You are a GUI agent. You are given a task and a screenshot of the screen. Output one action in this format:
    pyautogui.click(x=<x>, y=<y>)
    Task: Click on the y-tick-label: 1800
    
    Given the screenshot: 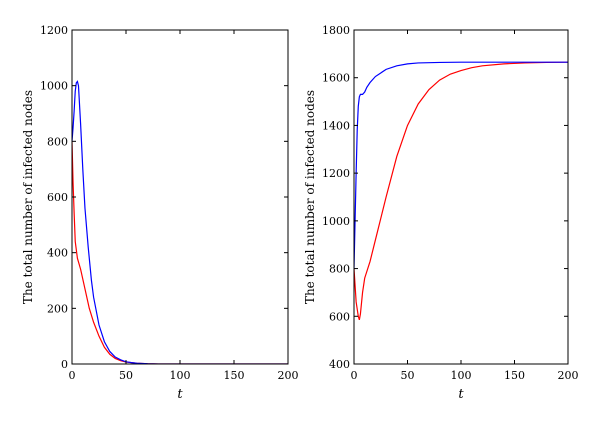 What is the action you would take?
    pyautogui.click(x=336, y=30)
    